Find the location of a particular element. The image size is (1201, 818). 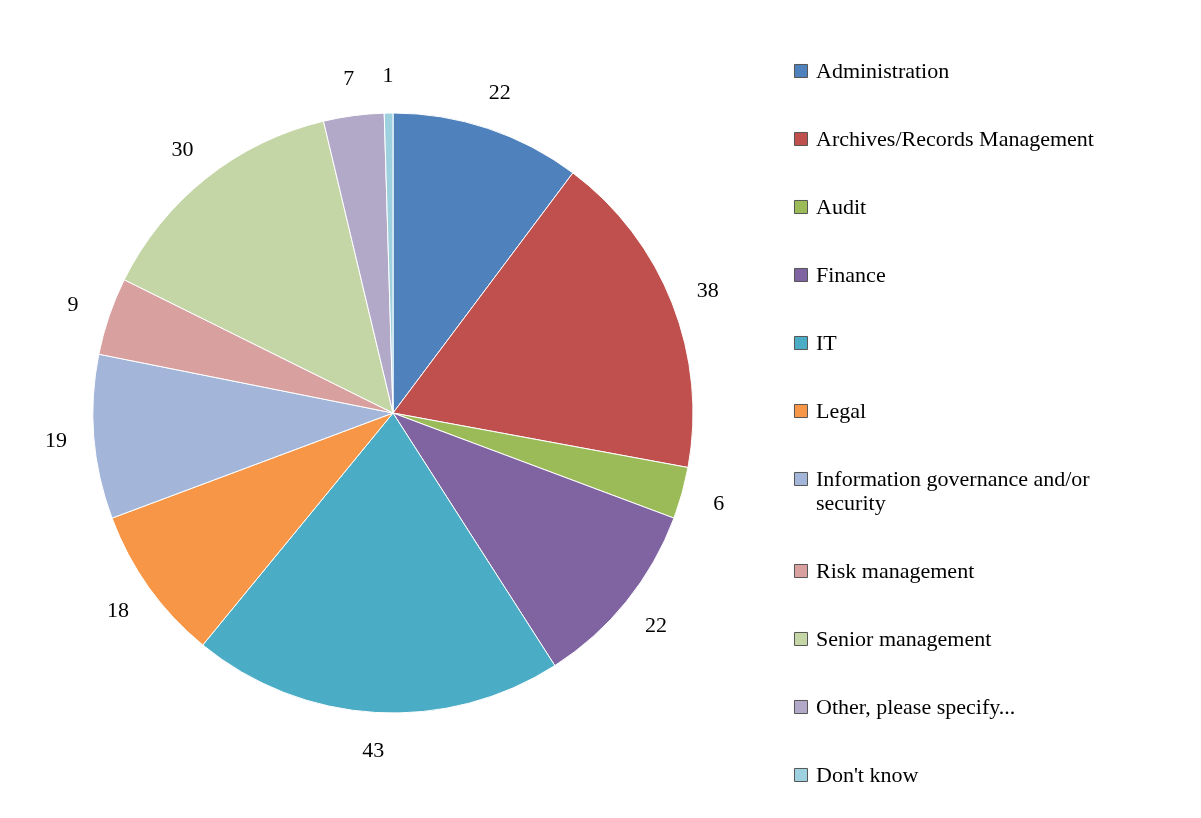

data-label: 1 is located at coordinates (388, 75).